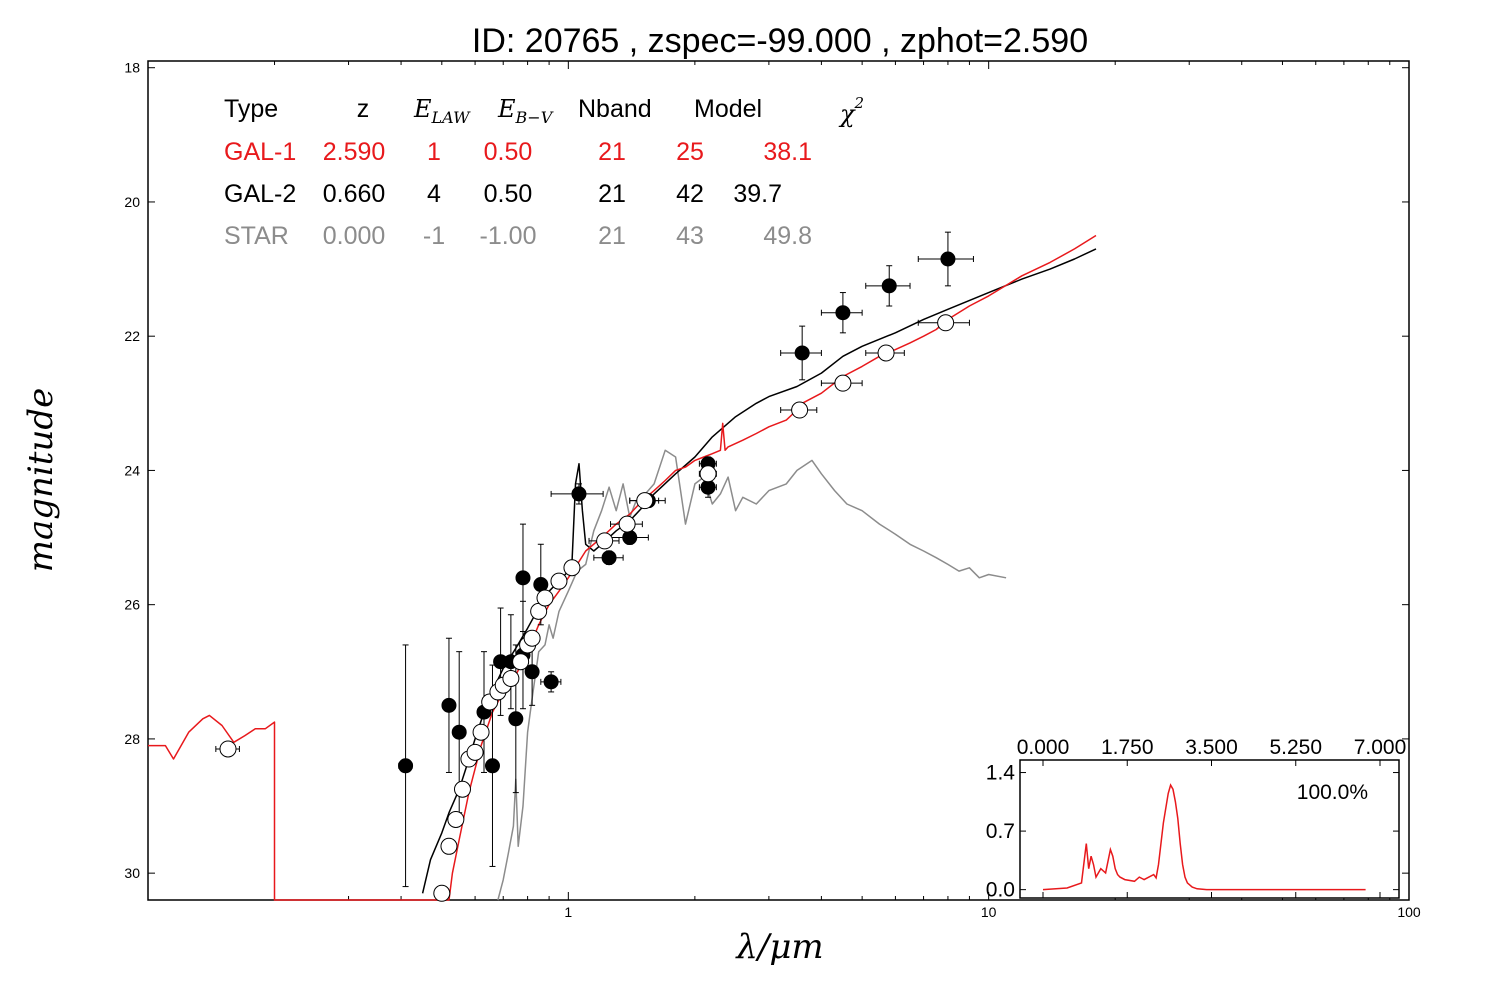 The height and width of the screenshot is (1000, 1500). Describe the element at coordinates (690, 194) in the screenshot. I see `table-cell-model: 42` at that location.